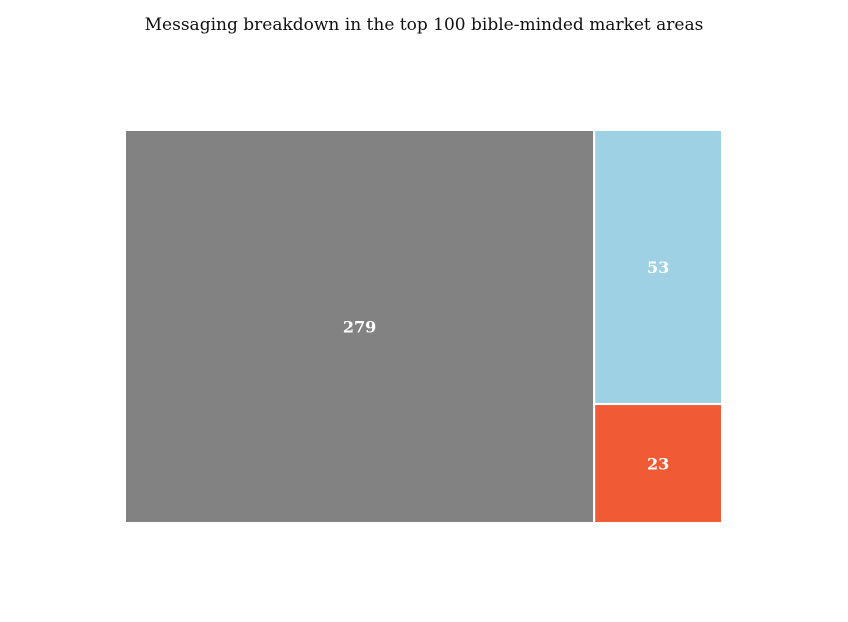 This screenshot has height=622, width=848. What do you see at coordinates (359, 327) in the screenshot?
I see `treemap-label-279: 279` at bounding box center [359, 327].